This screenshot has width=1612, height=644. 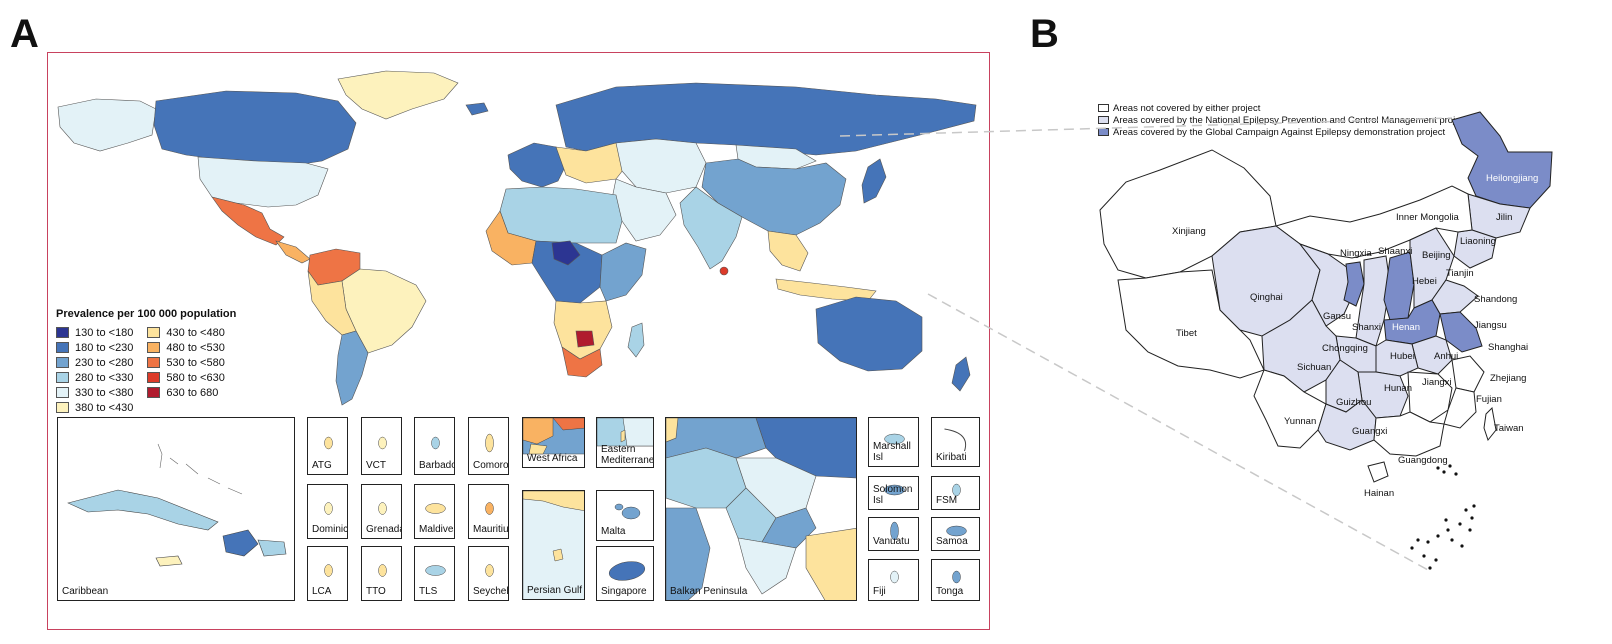 What do you see at coordinates (582, 362) in the screenshot?
I see `region-south-africa` at bounding box center [582, 362].